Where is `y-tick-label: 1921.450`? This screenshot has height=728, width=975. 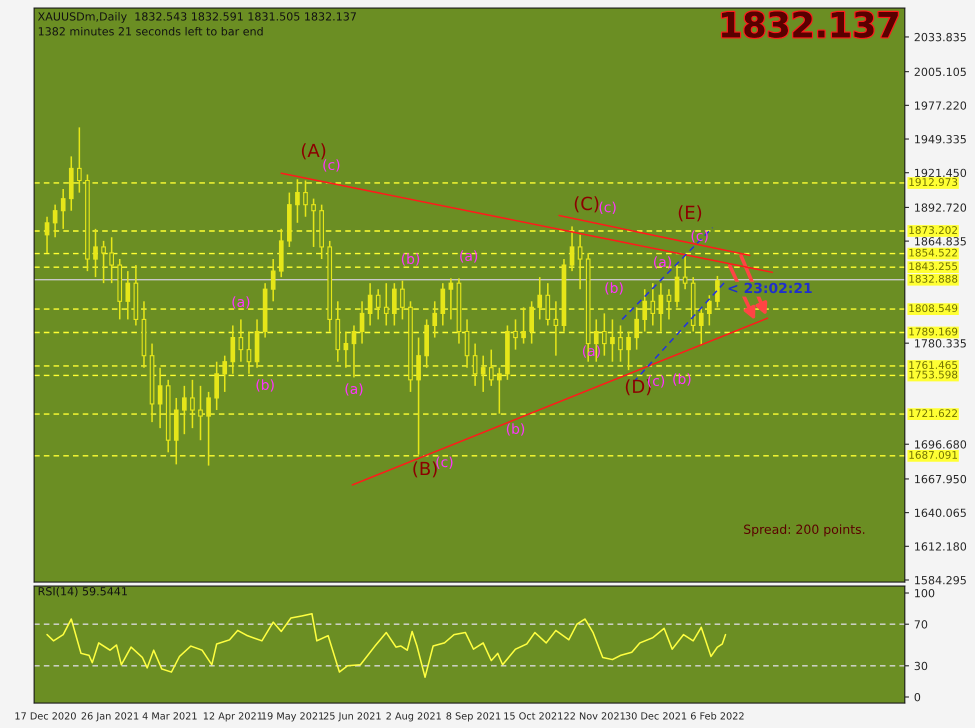 y-tick-label: 1921.450 is located at coordinates (940, 173).